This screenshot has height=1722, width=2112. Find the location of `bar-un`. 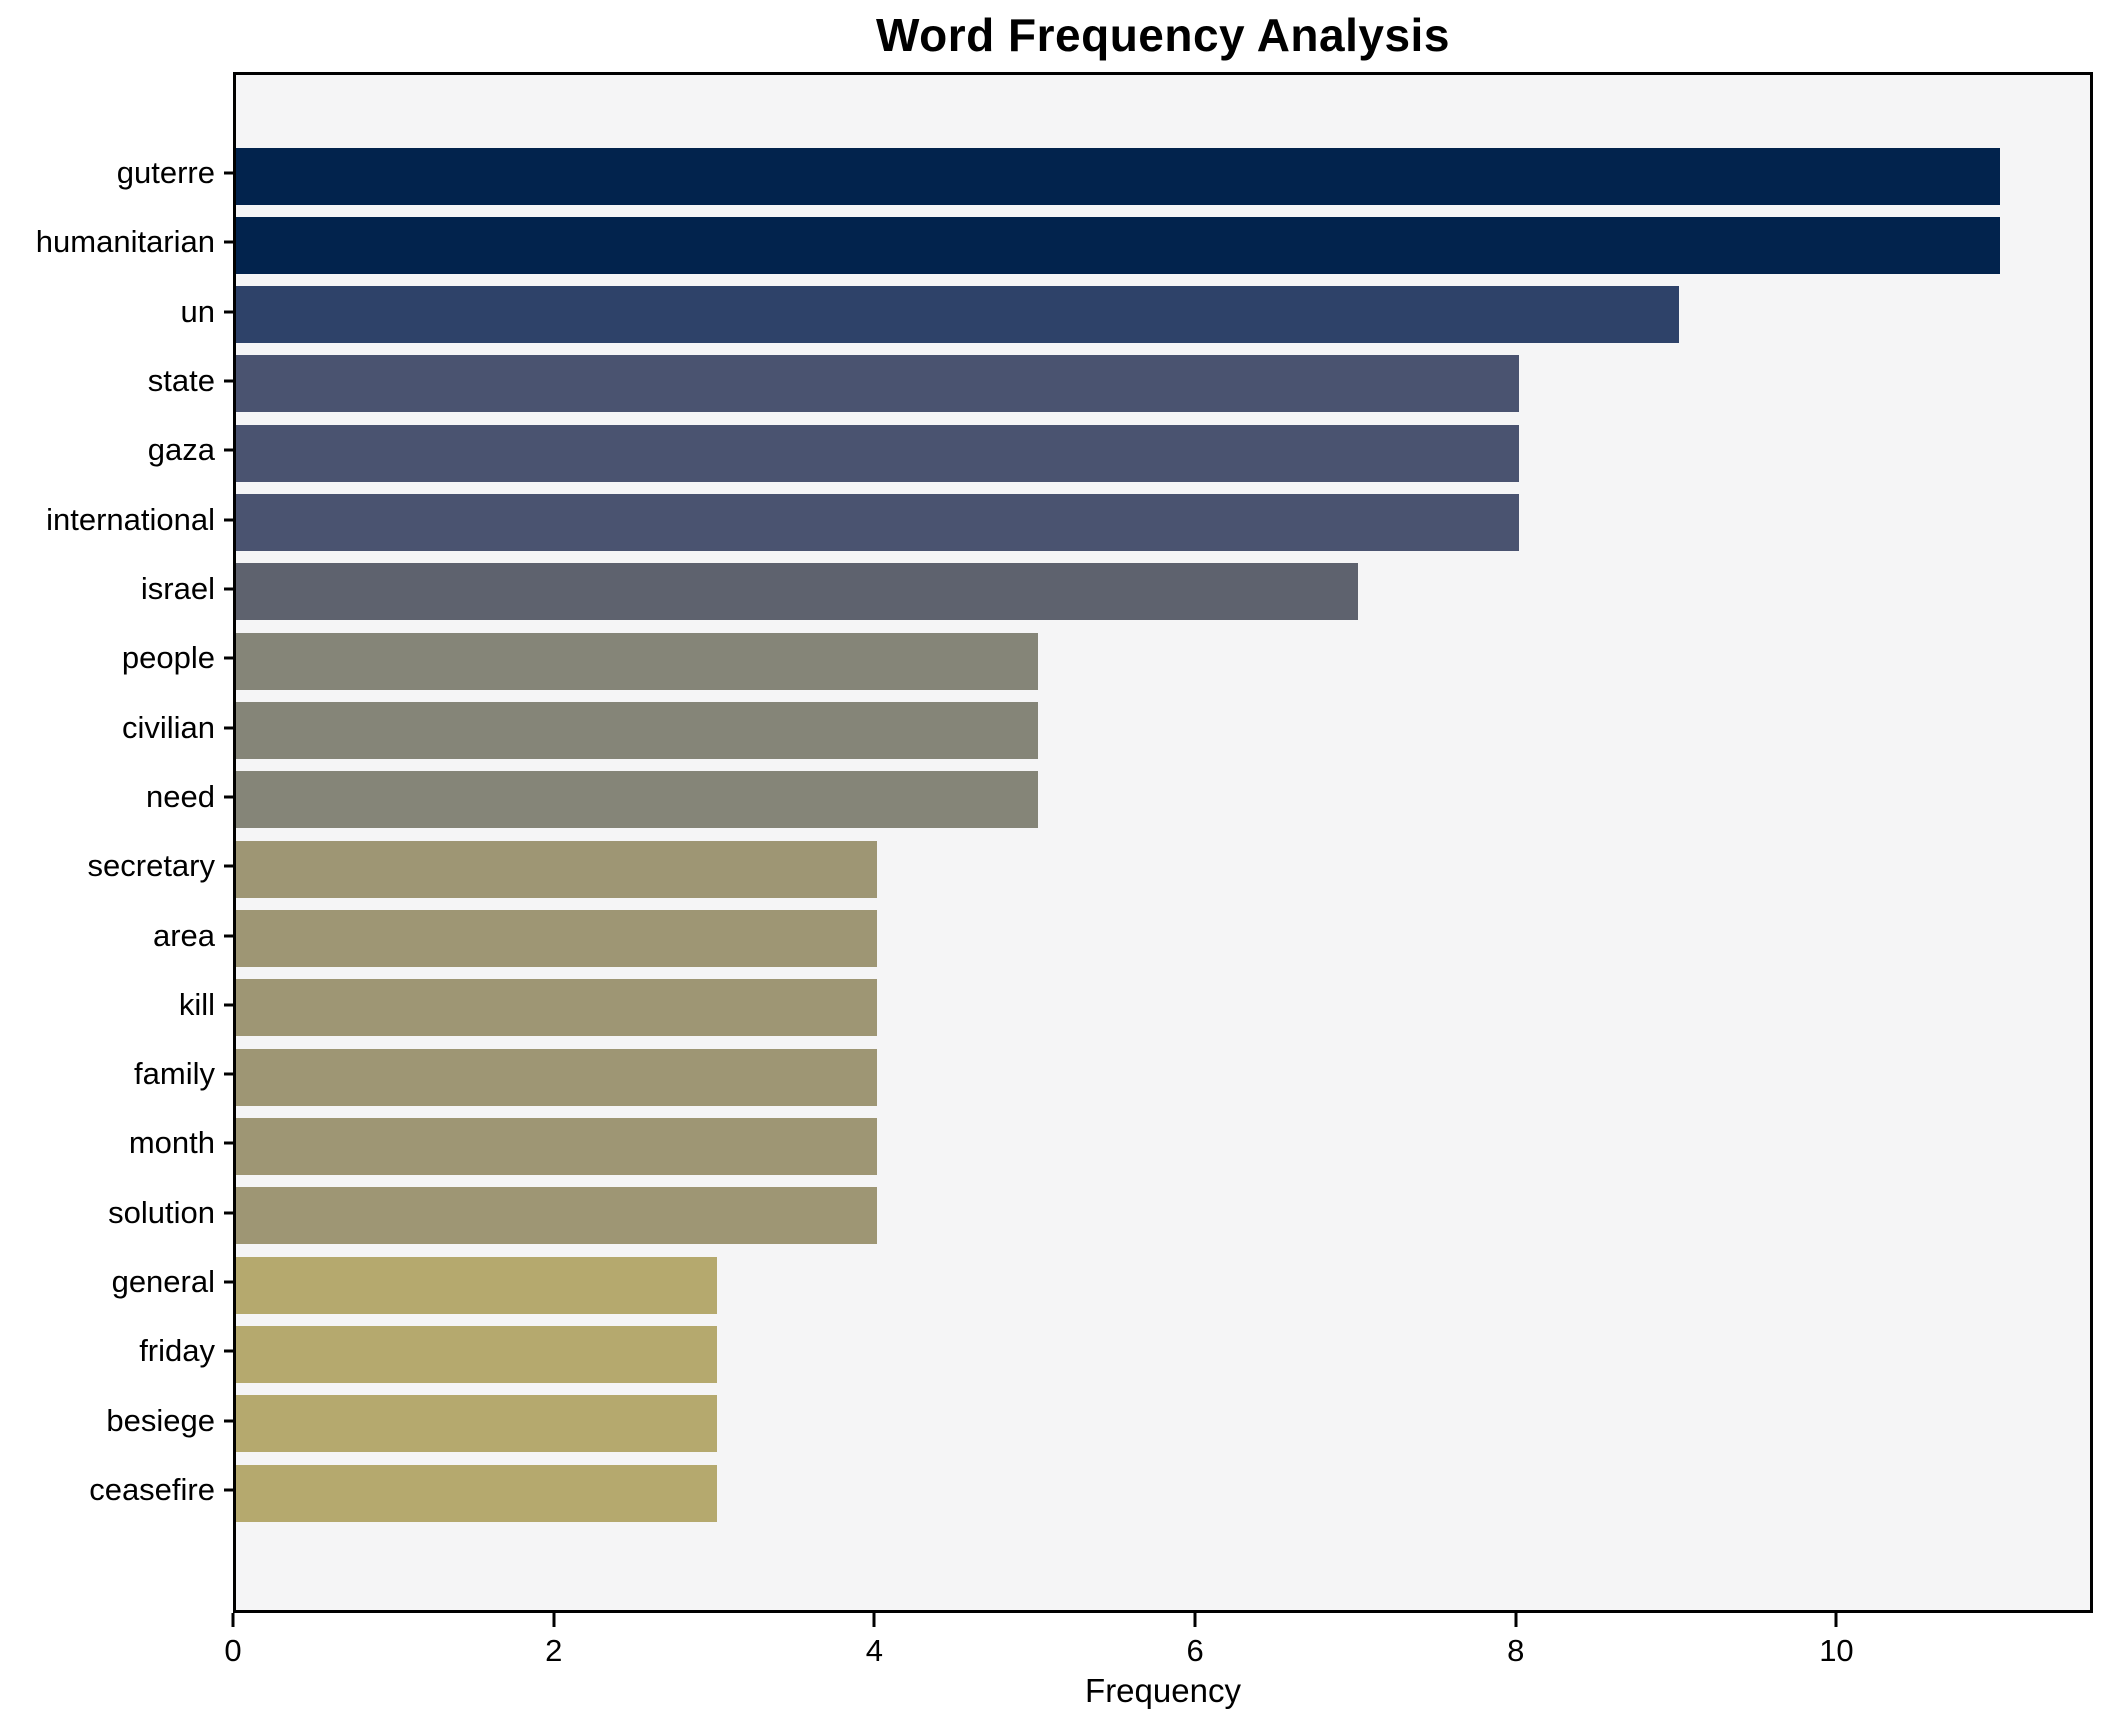

bar-un is located at coordinates (958, 315).